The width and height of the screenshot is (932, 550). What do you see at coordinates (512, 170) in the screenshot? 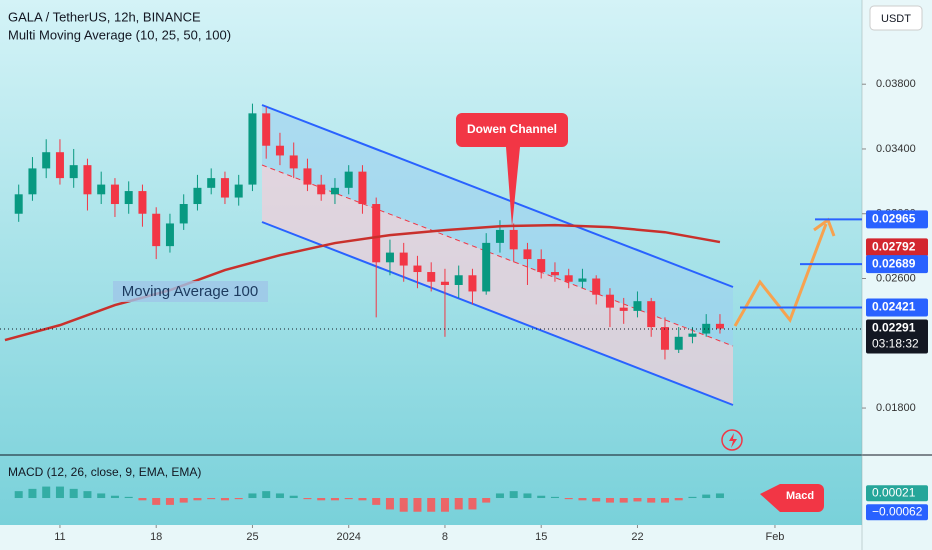
I see `callout` at bounding box center [512, 170].